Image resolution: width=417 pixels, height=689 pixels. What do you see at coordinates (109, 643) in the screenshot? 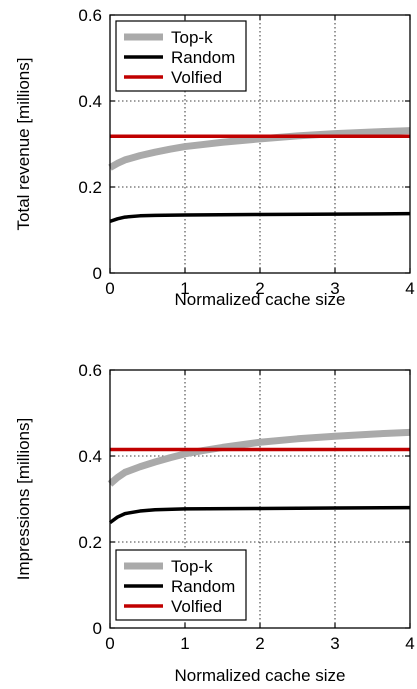
I see `impressions-x-tick-label: 0` at bounding box center [109, 643].